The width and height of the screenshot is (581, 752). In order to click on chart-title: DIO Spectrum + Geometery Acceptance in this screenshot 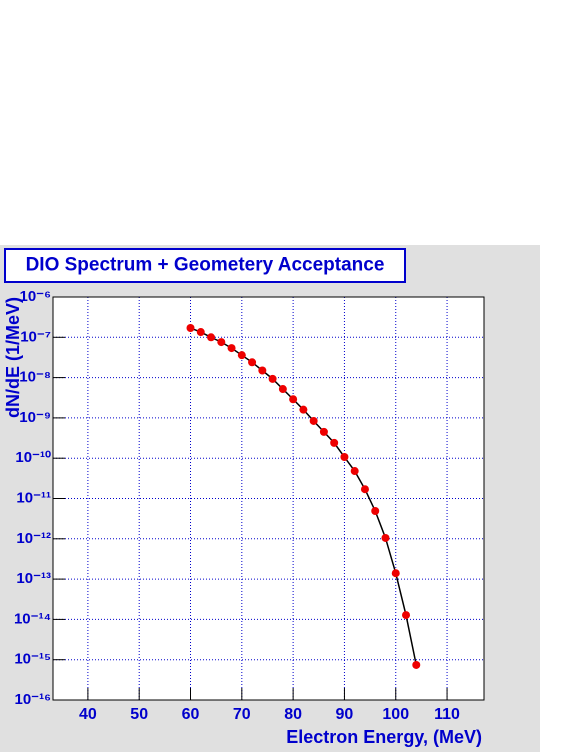, I will do `click(205, 265)`.